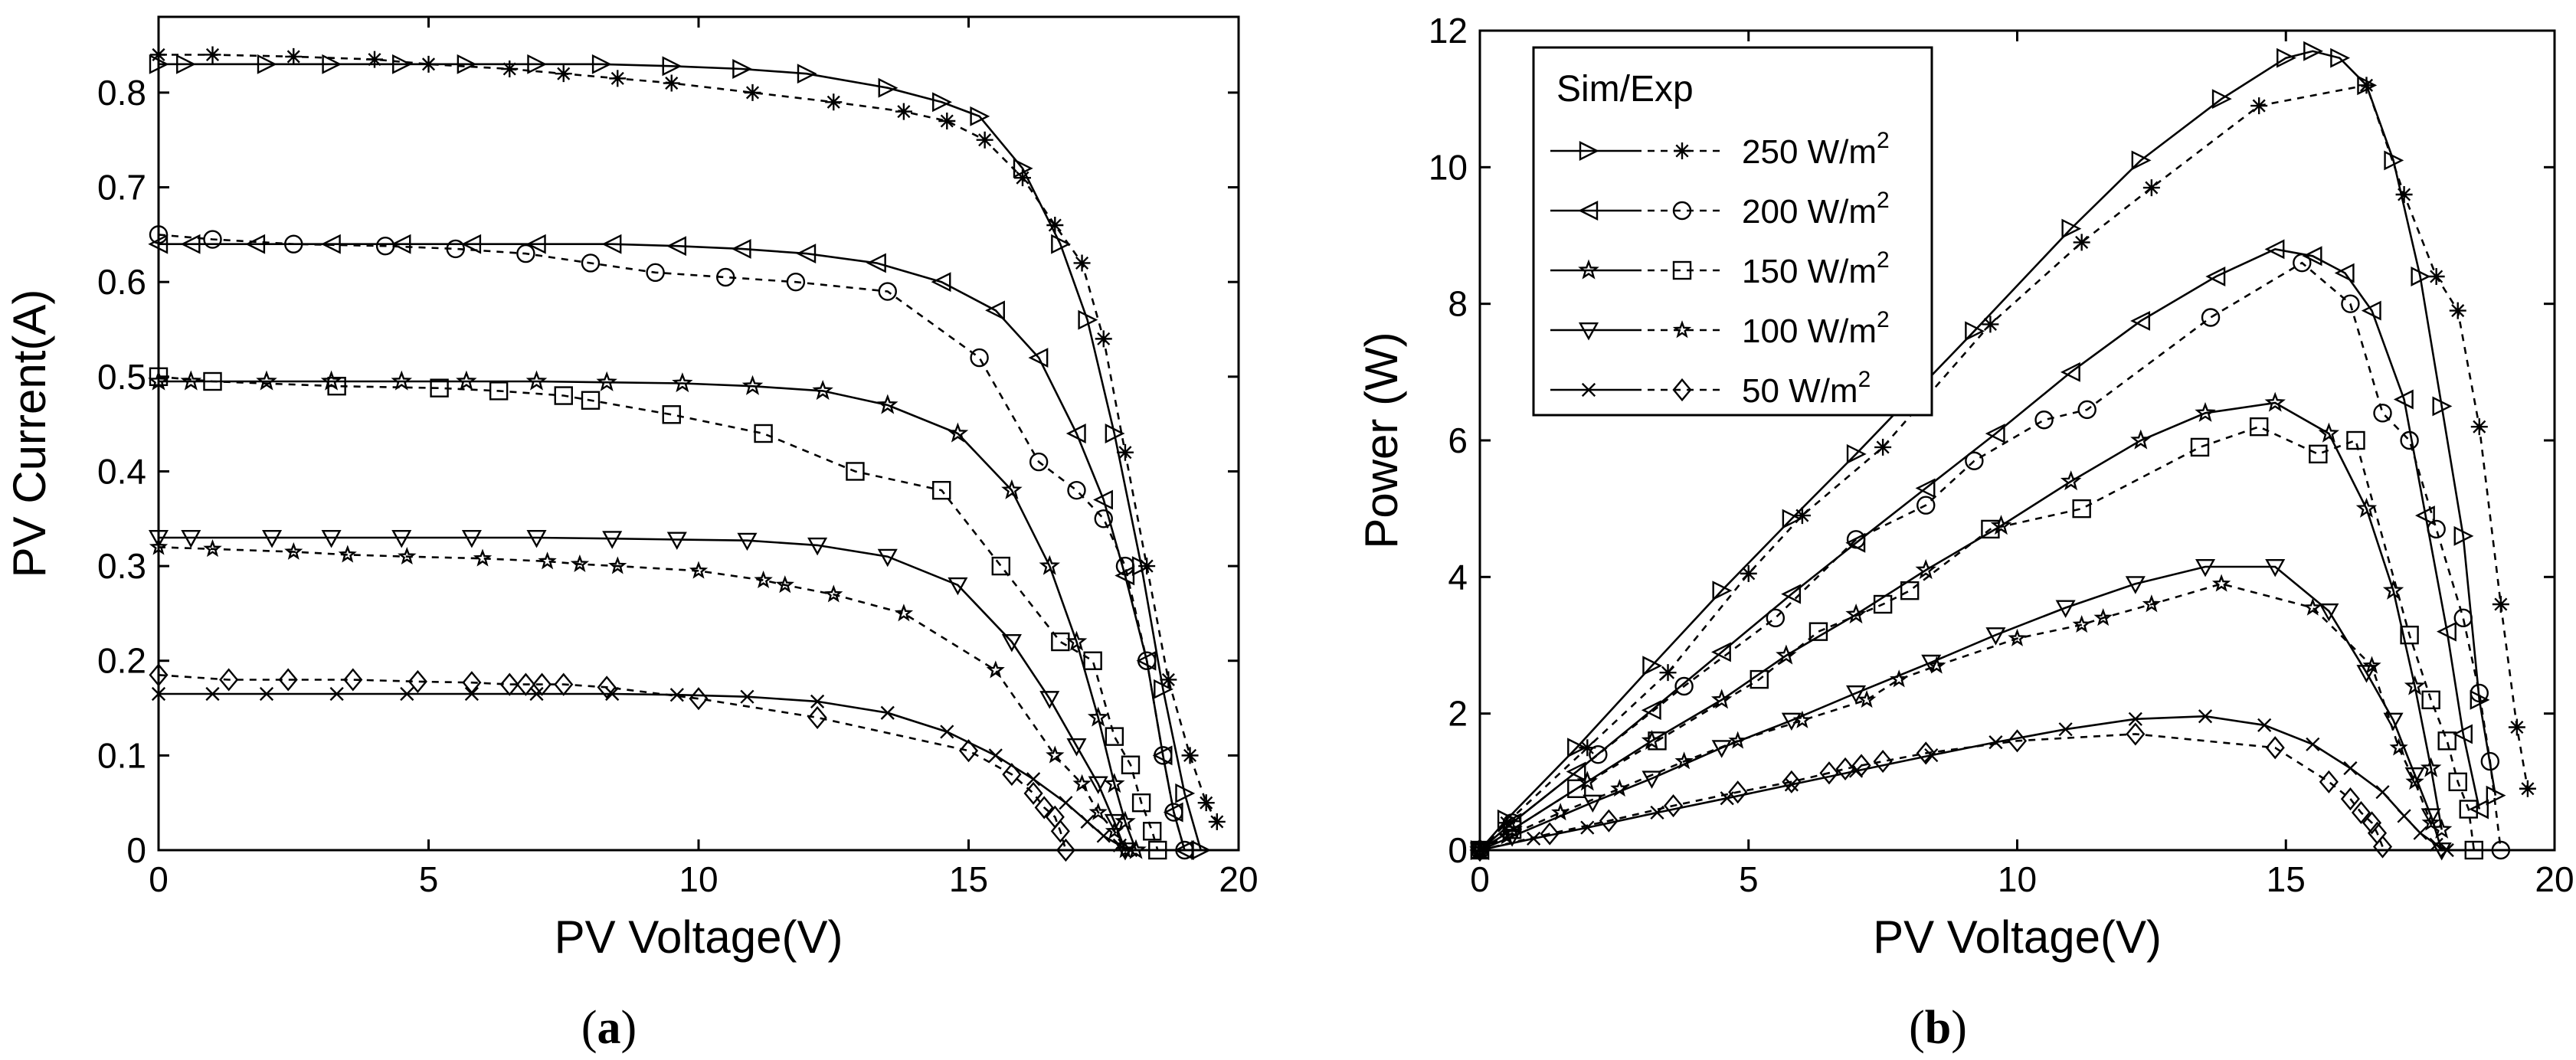  What do you see at coordinates (609, 1028) in the screenshot?
I see `caption-a-letter: a` at bounding box center [609, 1028].